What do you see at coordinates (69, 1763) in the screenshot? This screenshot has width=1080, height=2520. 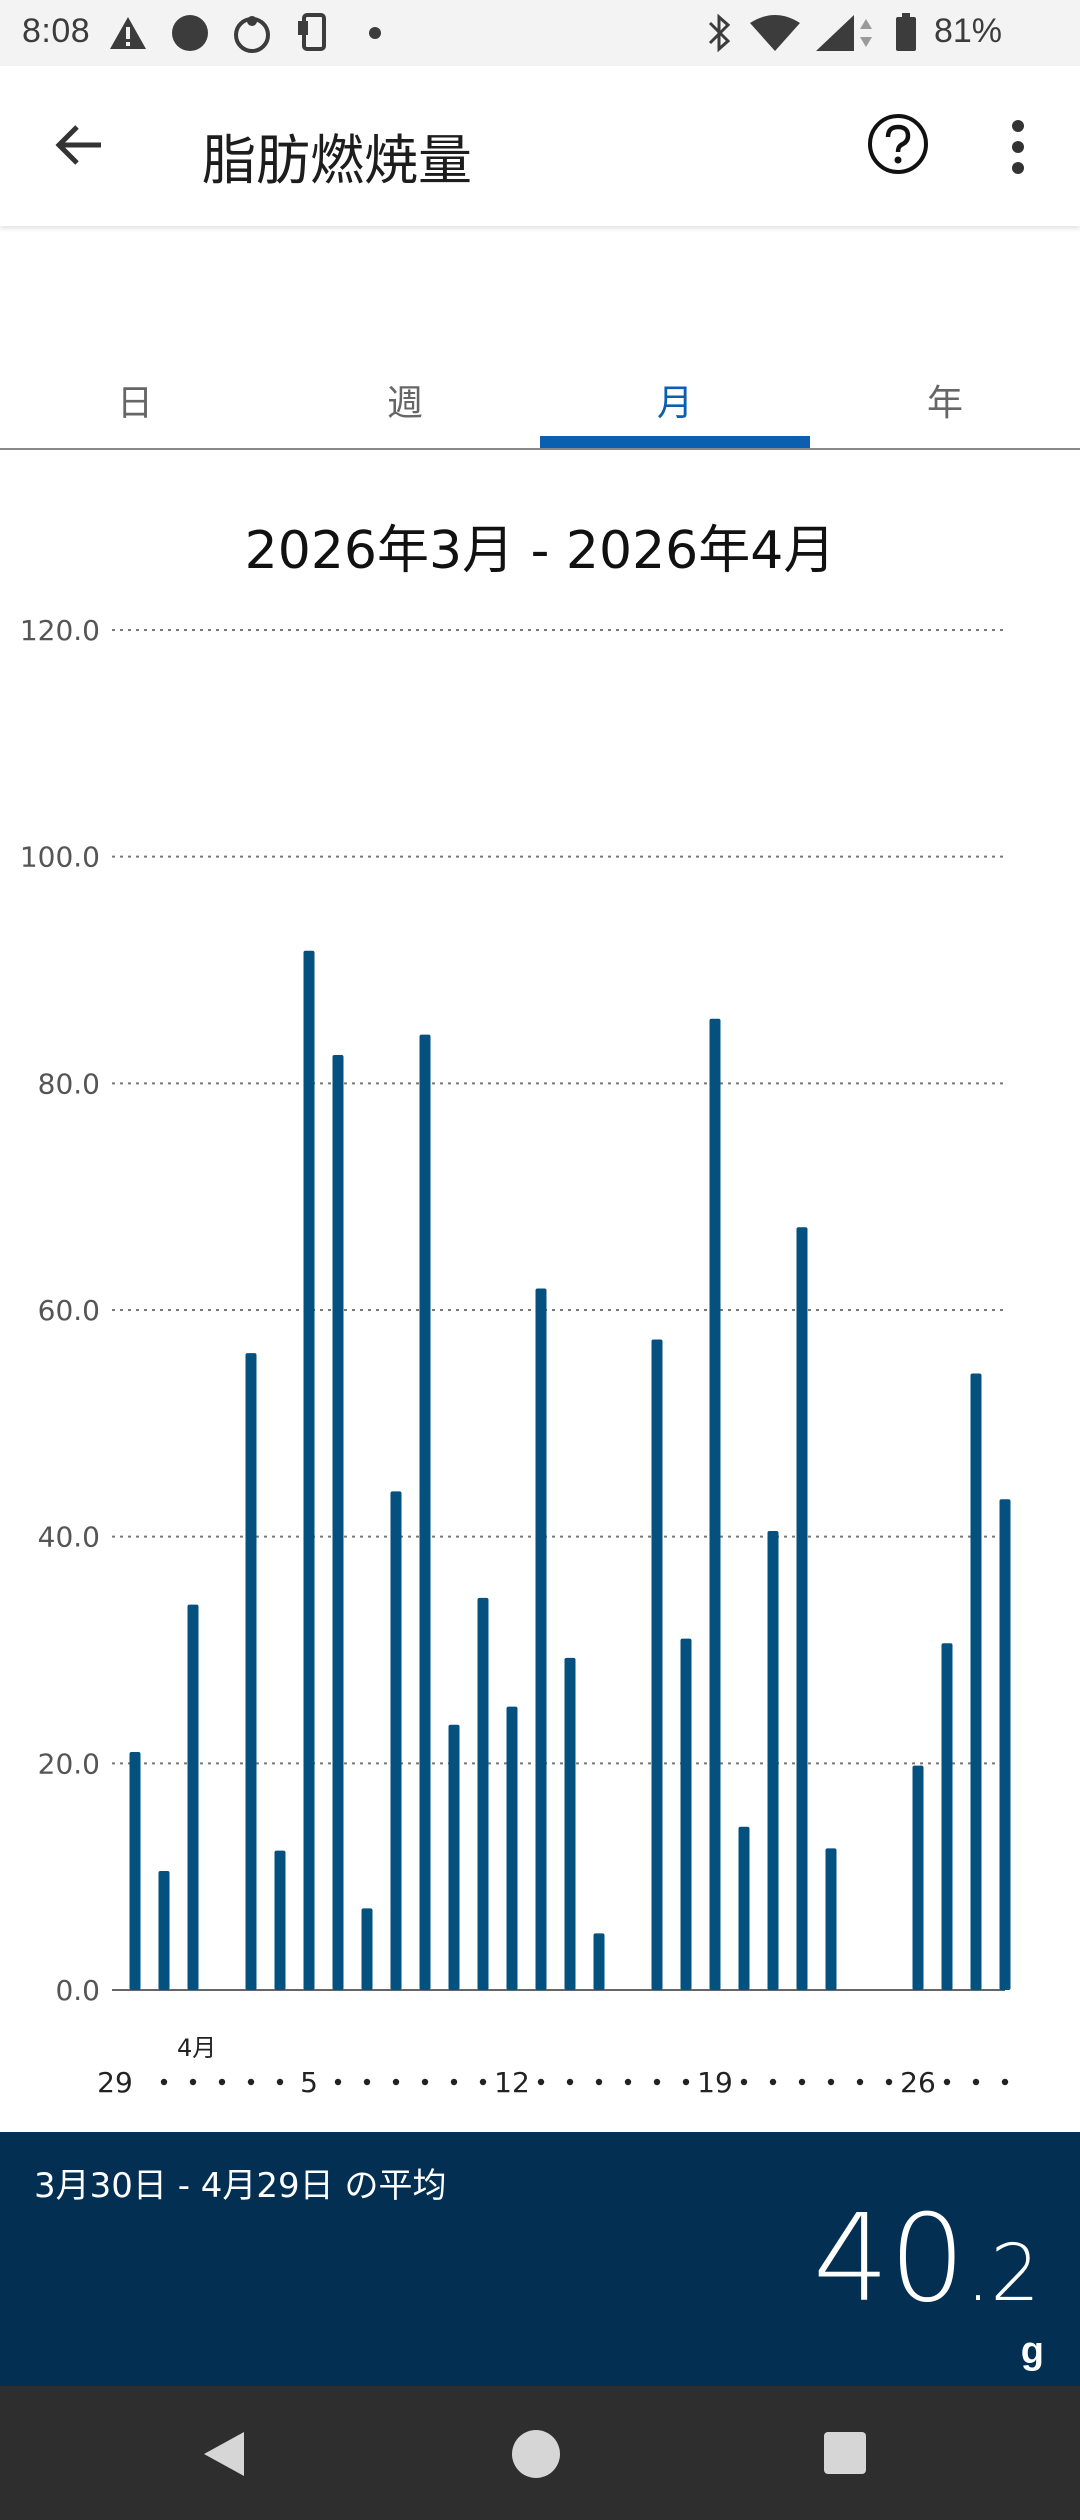 I see `y-tick-label: 20.0` at bounding box center [69, 1763].